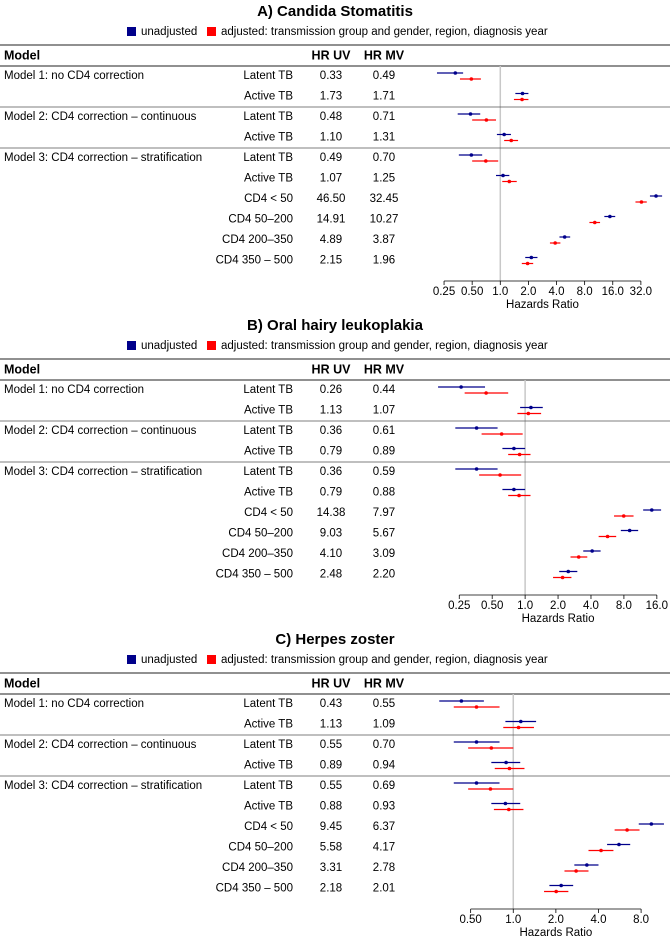 The width and height of the screenshot is (670, 940). Describe the element at coordinates (384, 766) in the screenshot. I see `hr-value: 0.94` at that location.